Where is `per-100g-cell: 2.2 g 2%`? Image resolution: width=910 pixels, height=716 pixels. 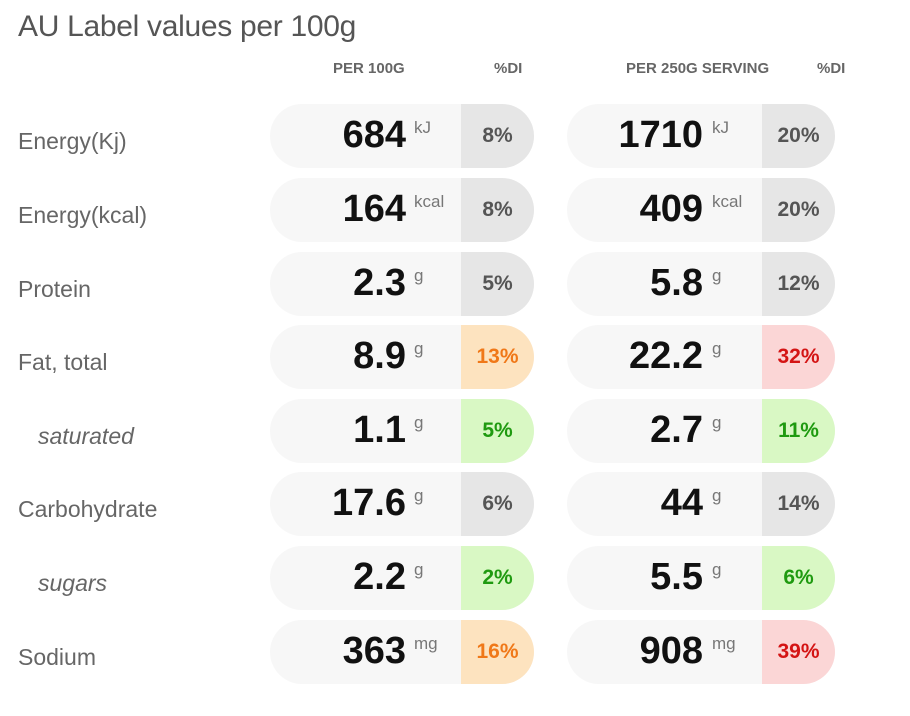
per-100g-cell: 2.2 g 2% is located at coordinates (402, 578).